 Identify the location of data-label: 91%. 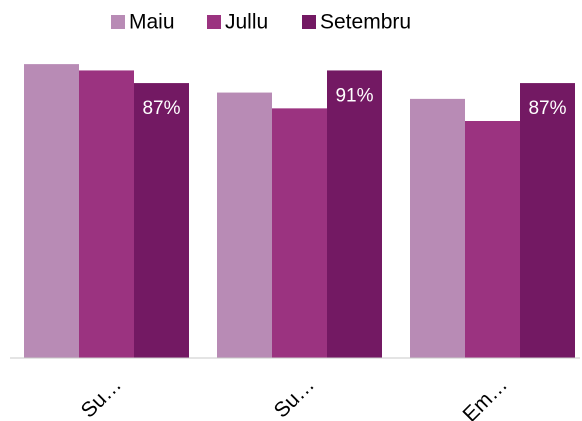
(354, 95).